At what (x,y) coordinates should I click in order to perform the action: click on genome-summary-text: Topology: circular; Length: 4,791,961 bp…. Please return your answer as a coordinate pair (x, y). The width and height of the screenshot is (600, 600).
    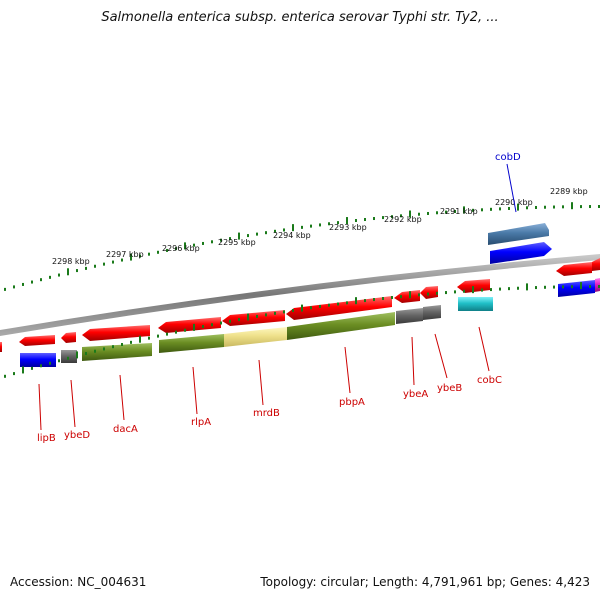
    Looking at the image, I should click on (425, 582).